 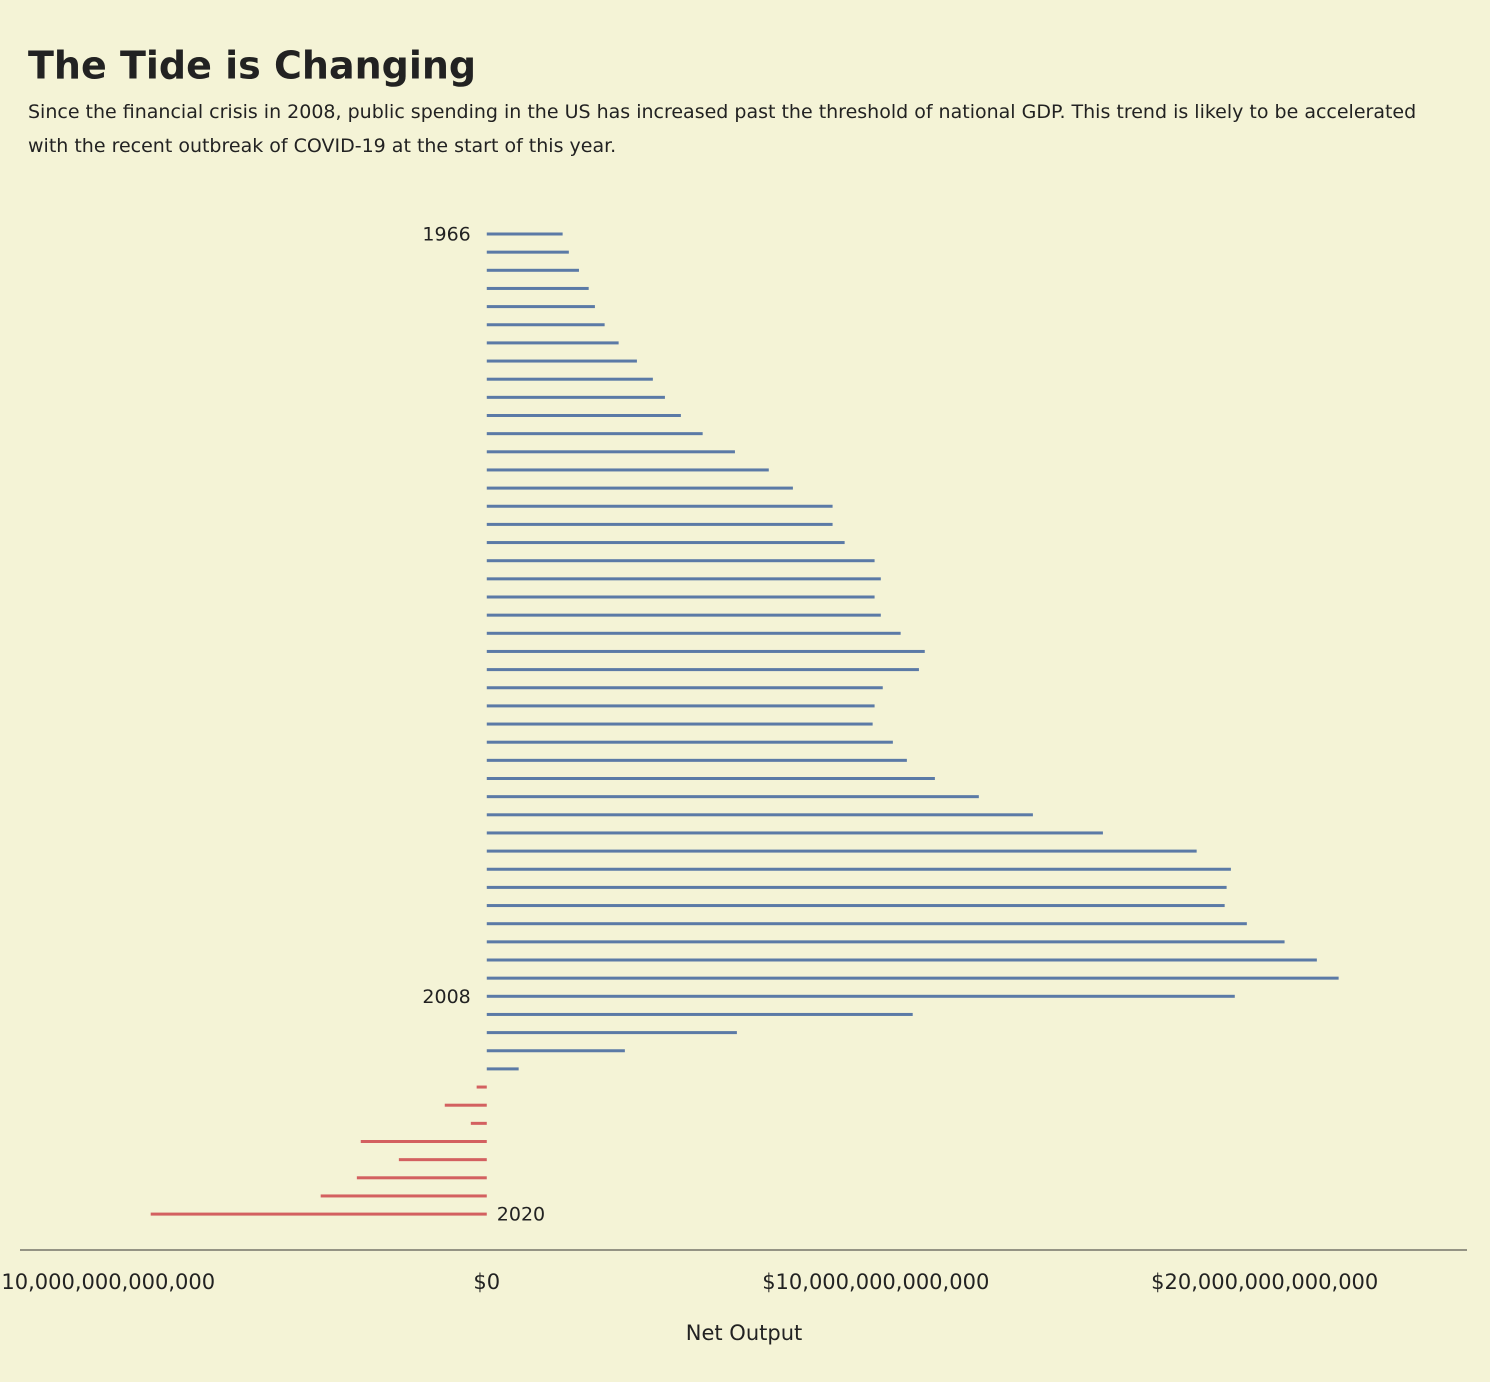 I want to click on x-tick-label: -$10,000,000,000,000, so click(x=107, y=1282).